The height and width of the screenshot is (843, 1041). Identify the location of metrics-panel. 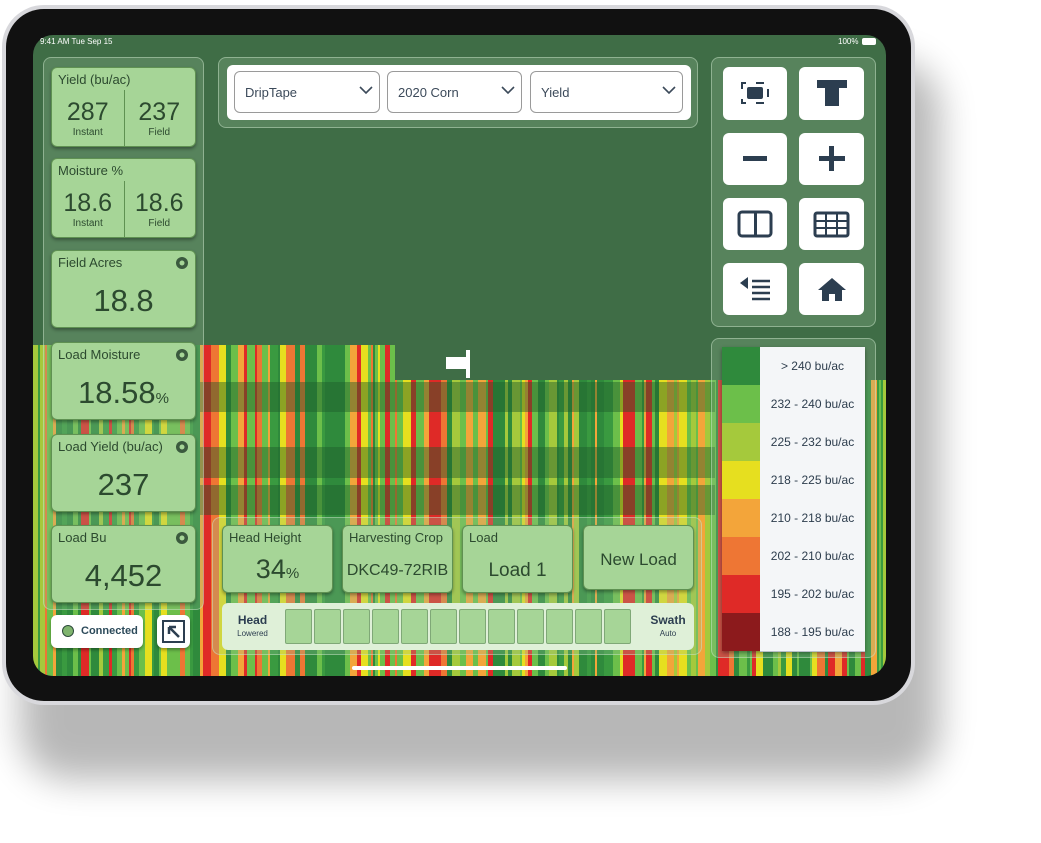
(123, 333).